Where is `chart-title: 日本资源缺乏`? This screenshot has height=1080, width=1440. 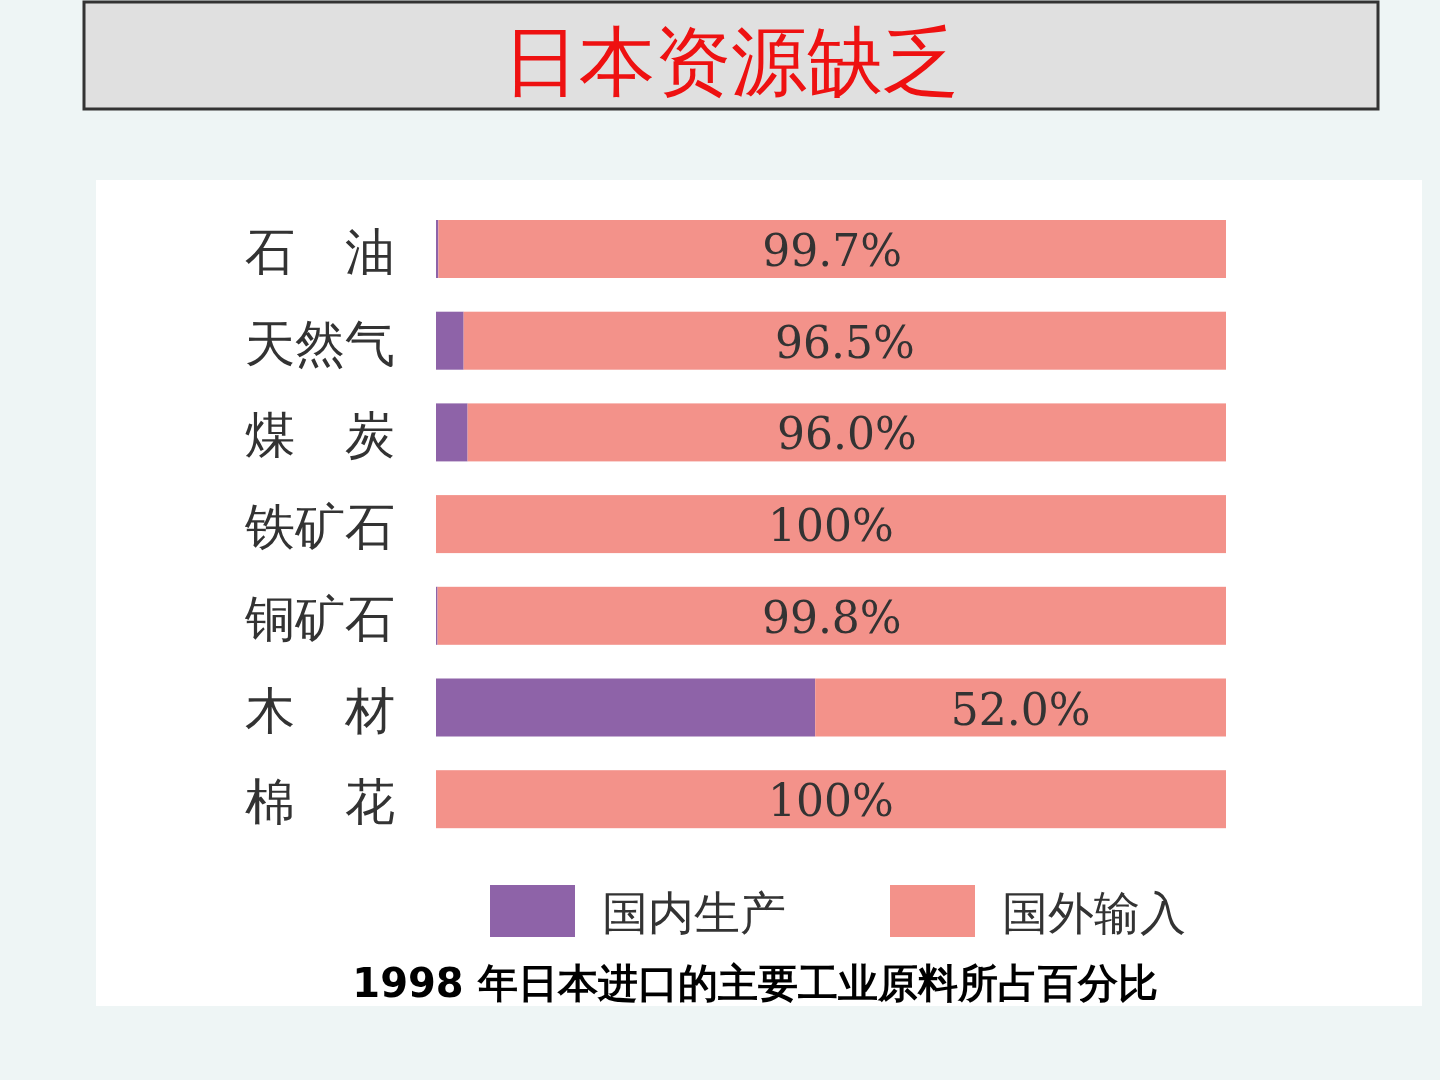
chart-title: 日本资源缺乏 is located at coordinates (731, 61).